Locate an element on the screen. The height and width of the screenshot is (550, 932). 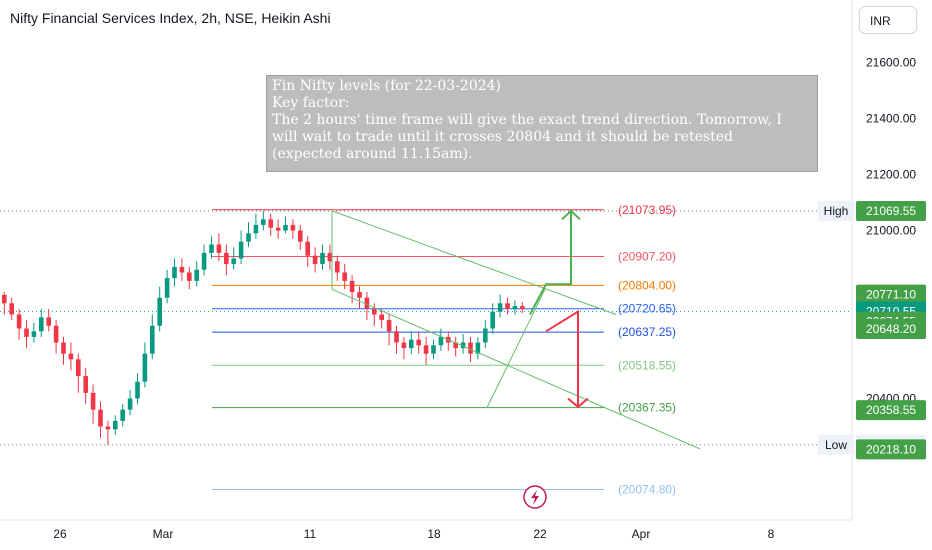
trend-line is located at coordinates (516, 348).